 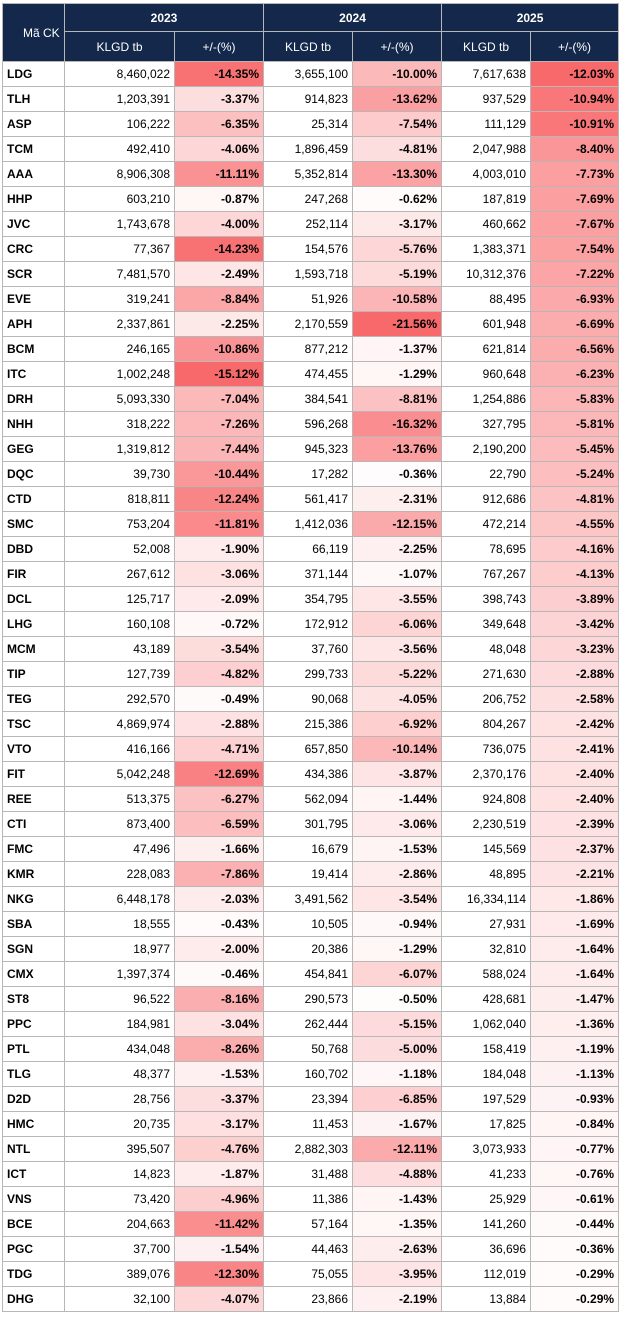 I want to click on ticker-cell: ITC, so click(x=33, y=374).